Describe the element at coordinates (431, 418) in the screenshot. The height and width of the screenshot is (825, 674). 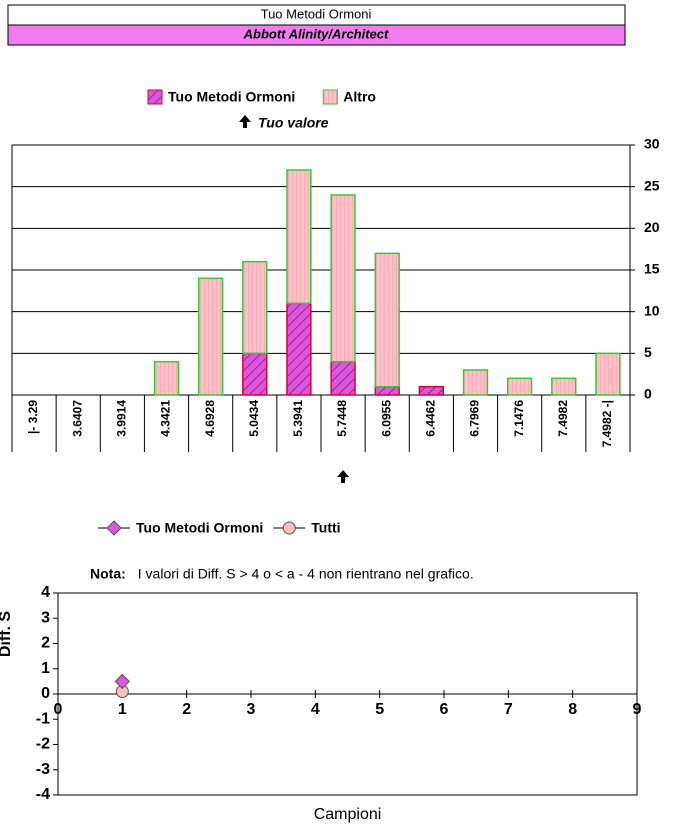
I see `x-tick-label: 6.4462` at that location.